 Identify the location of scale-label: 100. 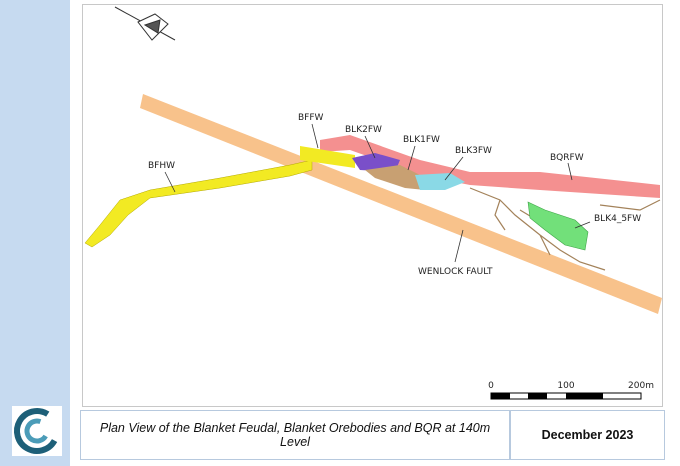
(565, 386).